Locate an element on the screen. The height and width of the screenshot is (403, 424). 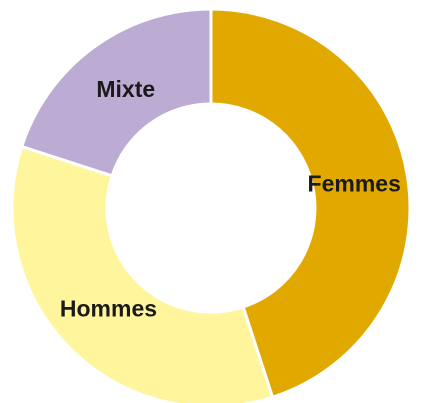
slice-label: Hommes is located at coordinates (108, 309).